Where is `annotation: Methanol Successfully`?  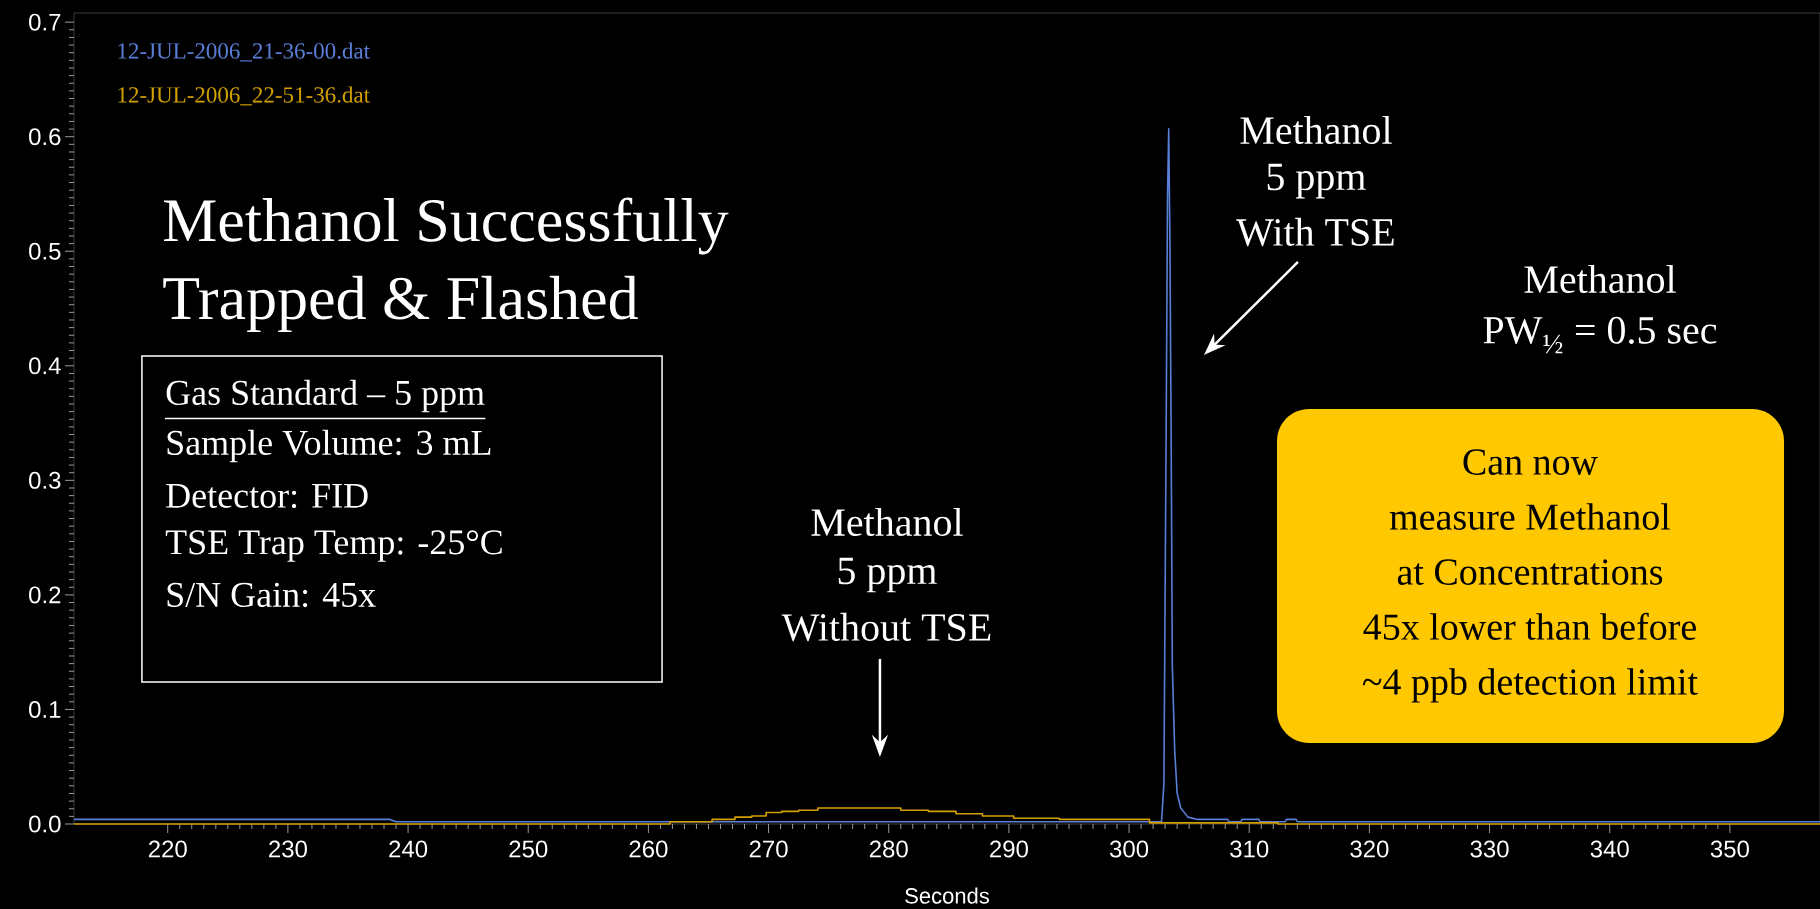 annotation: Methanol Successfully is located at coordinates (446, 226).